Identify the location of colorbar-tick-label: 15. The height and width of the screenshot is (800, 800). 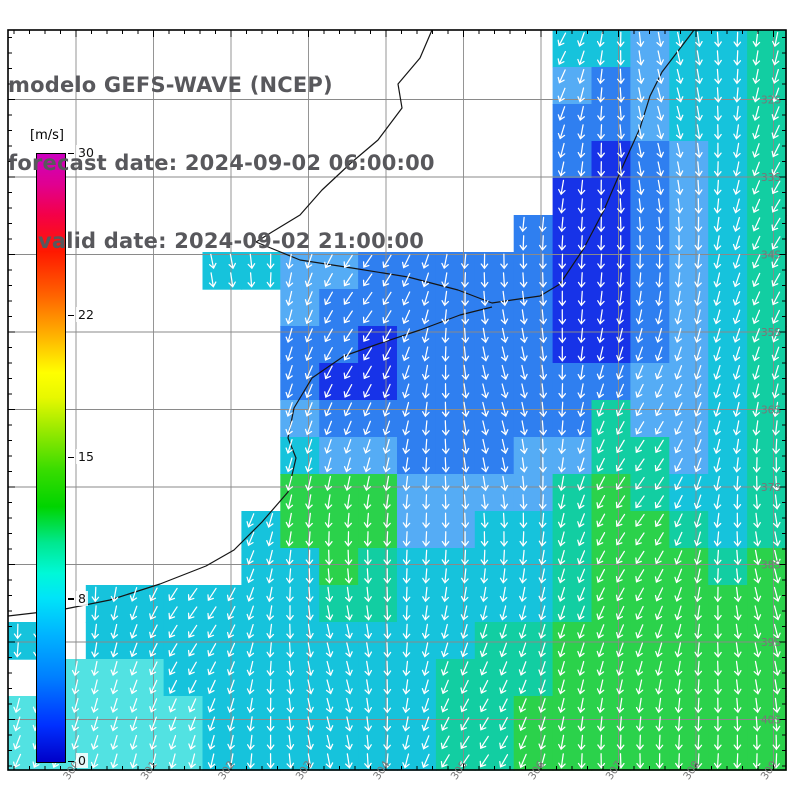
(86, 456).